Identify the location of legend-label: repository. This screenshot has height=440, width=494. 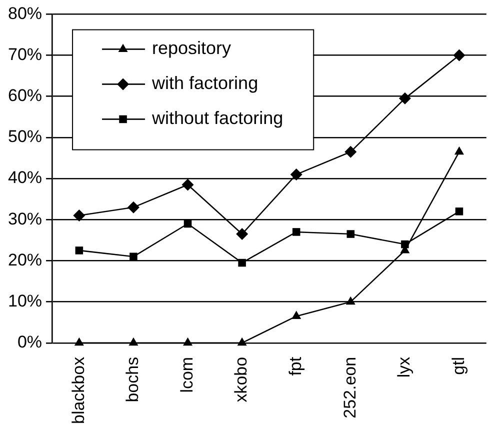
(192, 48).